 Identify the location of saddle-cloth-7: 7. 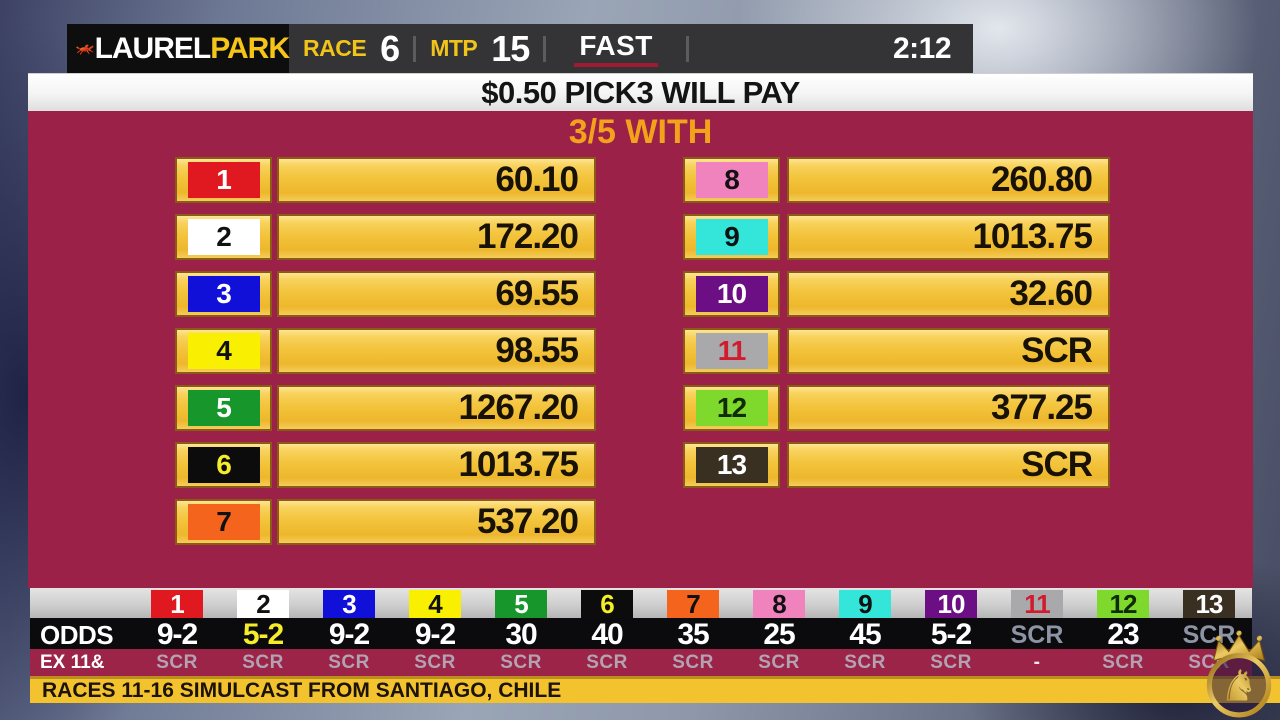
(223, 522).